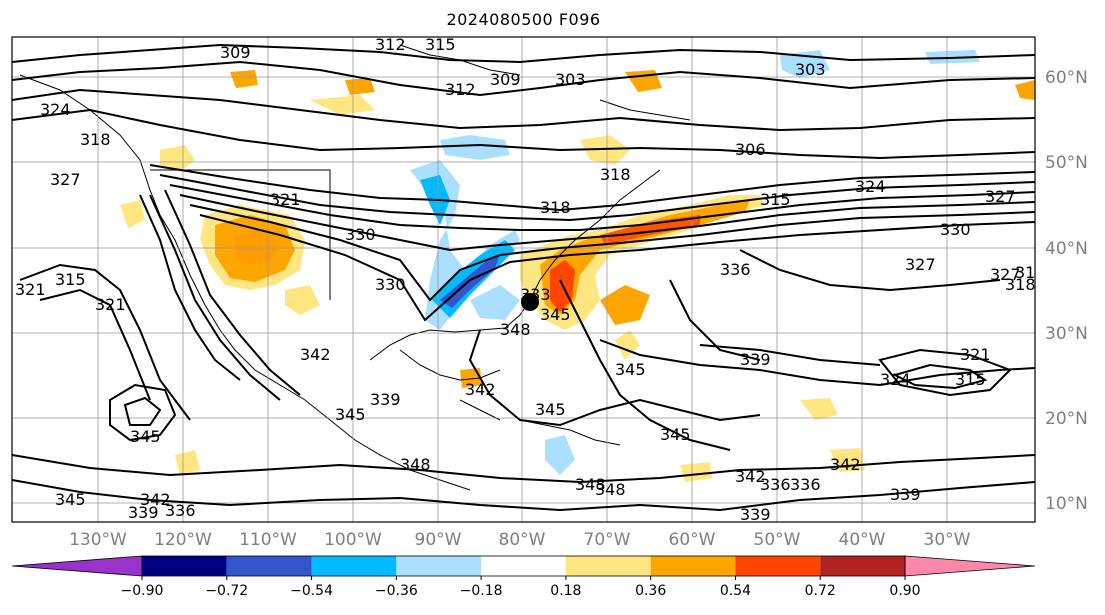 The image size is (1105, 615). What do you see at coordinates (244, 79) in the screenshot?
I see `warm-patch-alaska` at bounding box center [244, 79].